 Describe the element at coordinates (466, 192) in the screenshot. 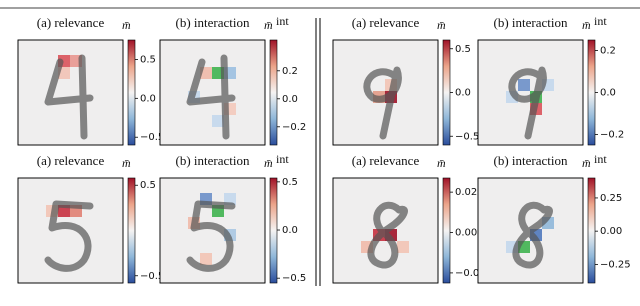

I see `colorbar-tick-label: 0.02` at that location.